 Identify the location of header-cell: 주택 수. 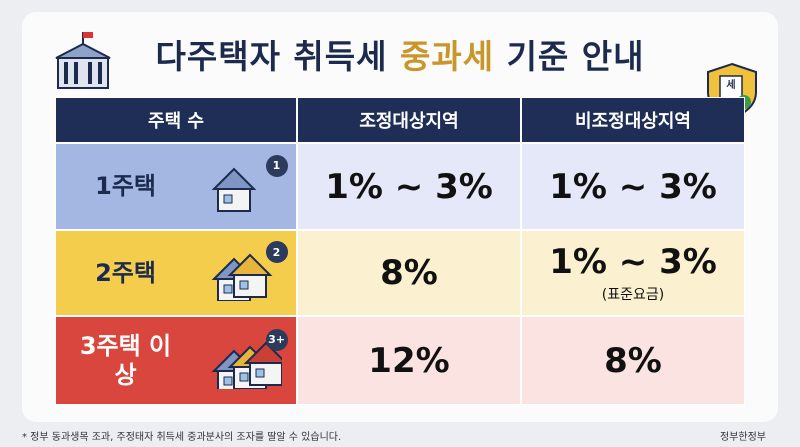
(176, 120).